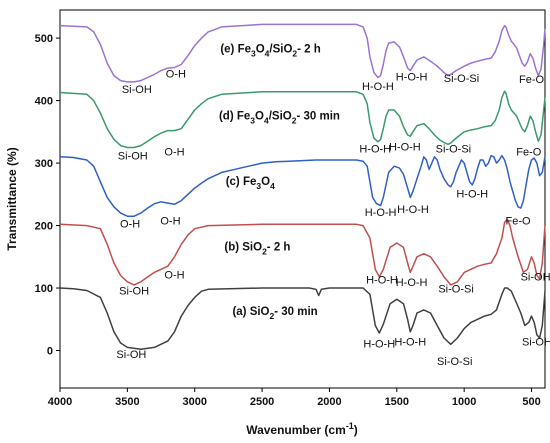 This screenshot has width=550, height=443. What do you see at coordinates (241, 182) in the screenshot?
I see `series-label-part: (c) Fe` at bounding box center [241, 182].